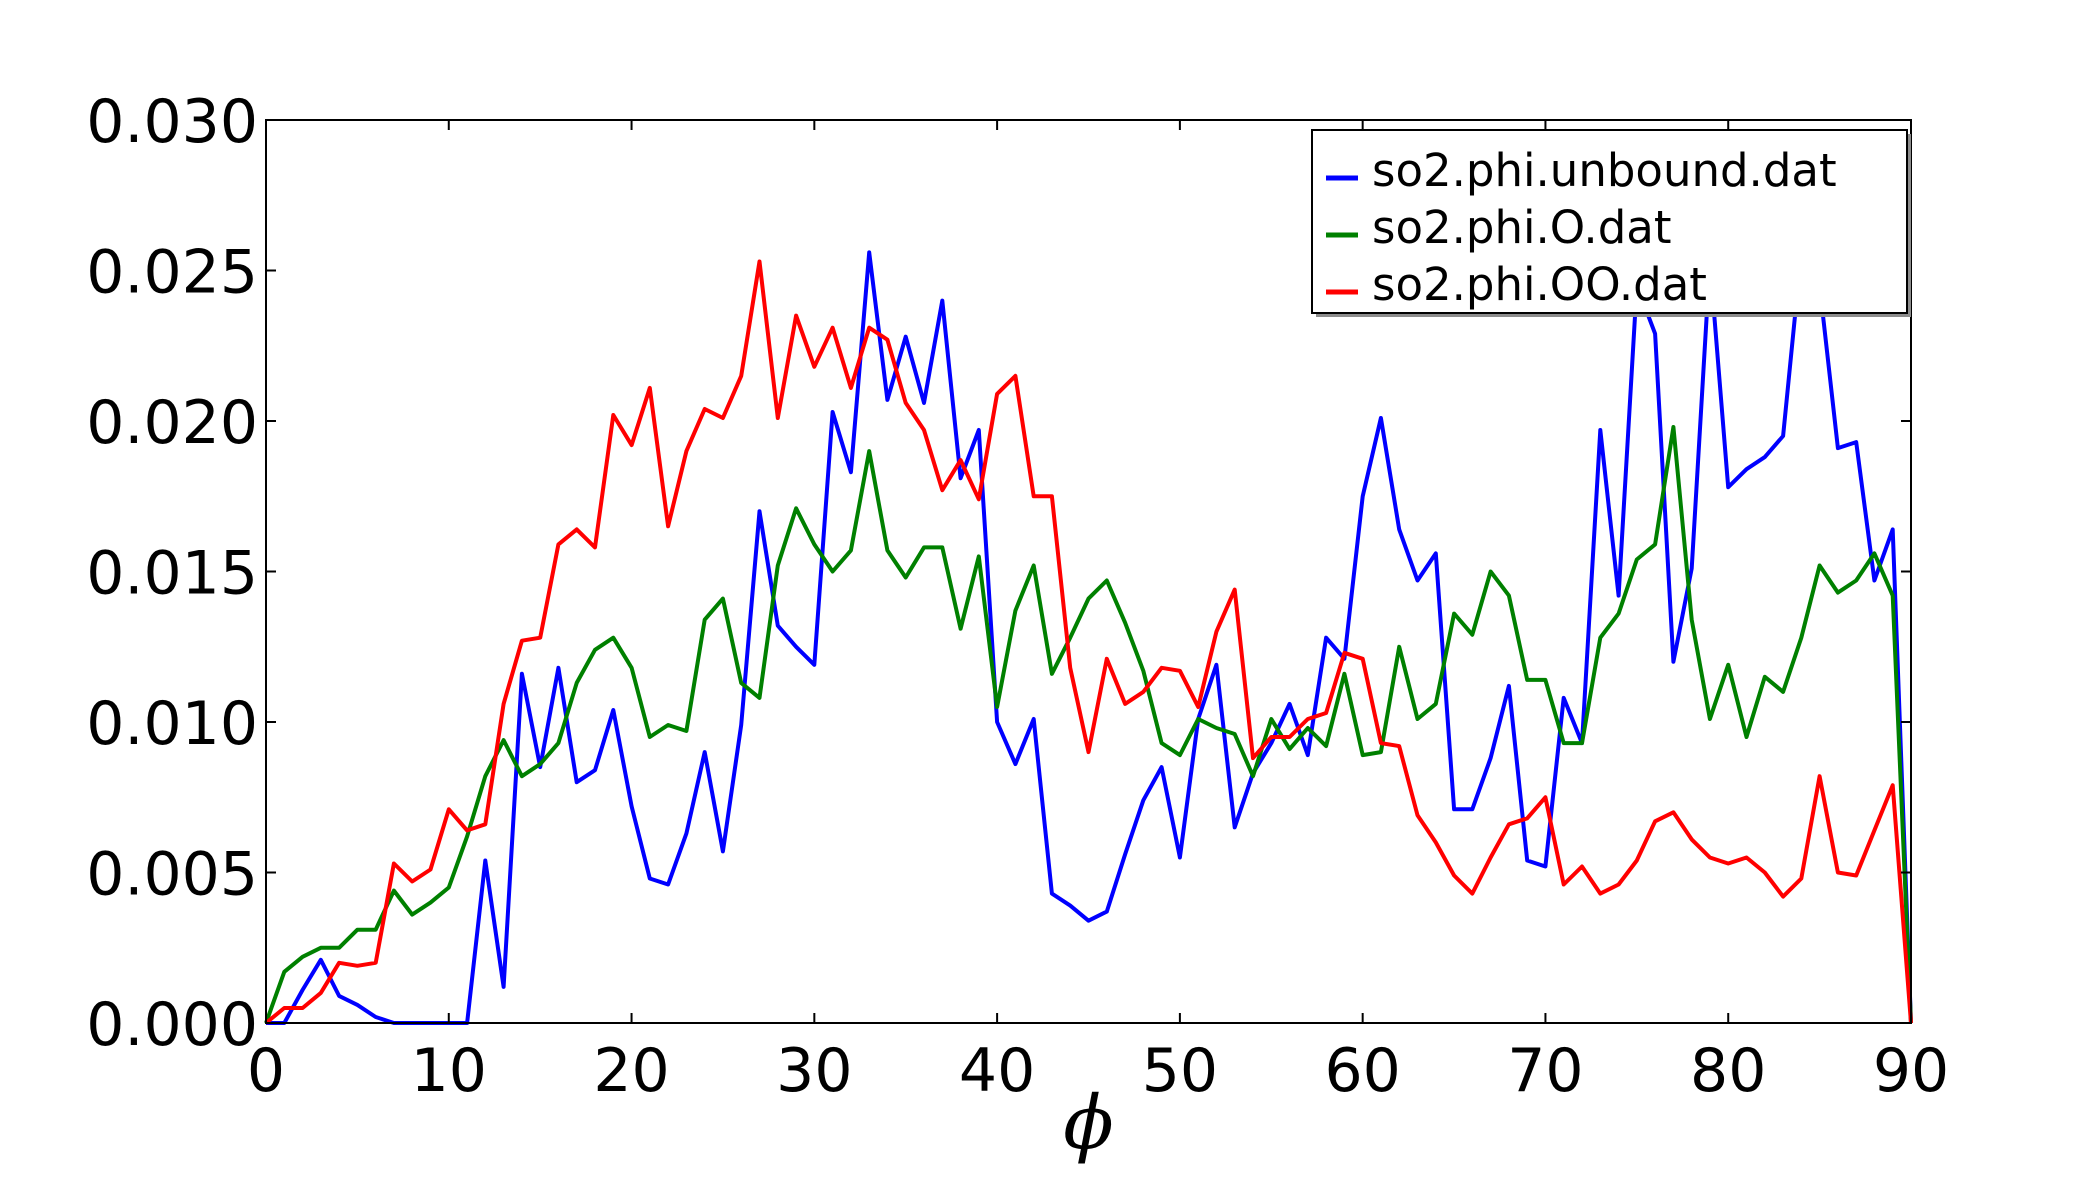 The image size is (2100, 1185). What do you see at coordinates (1180, 1071) in the screenshot?
I see `x-tick-label: 50` at bounding box center [1180, 1071].